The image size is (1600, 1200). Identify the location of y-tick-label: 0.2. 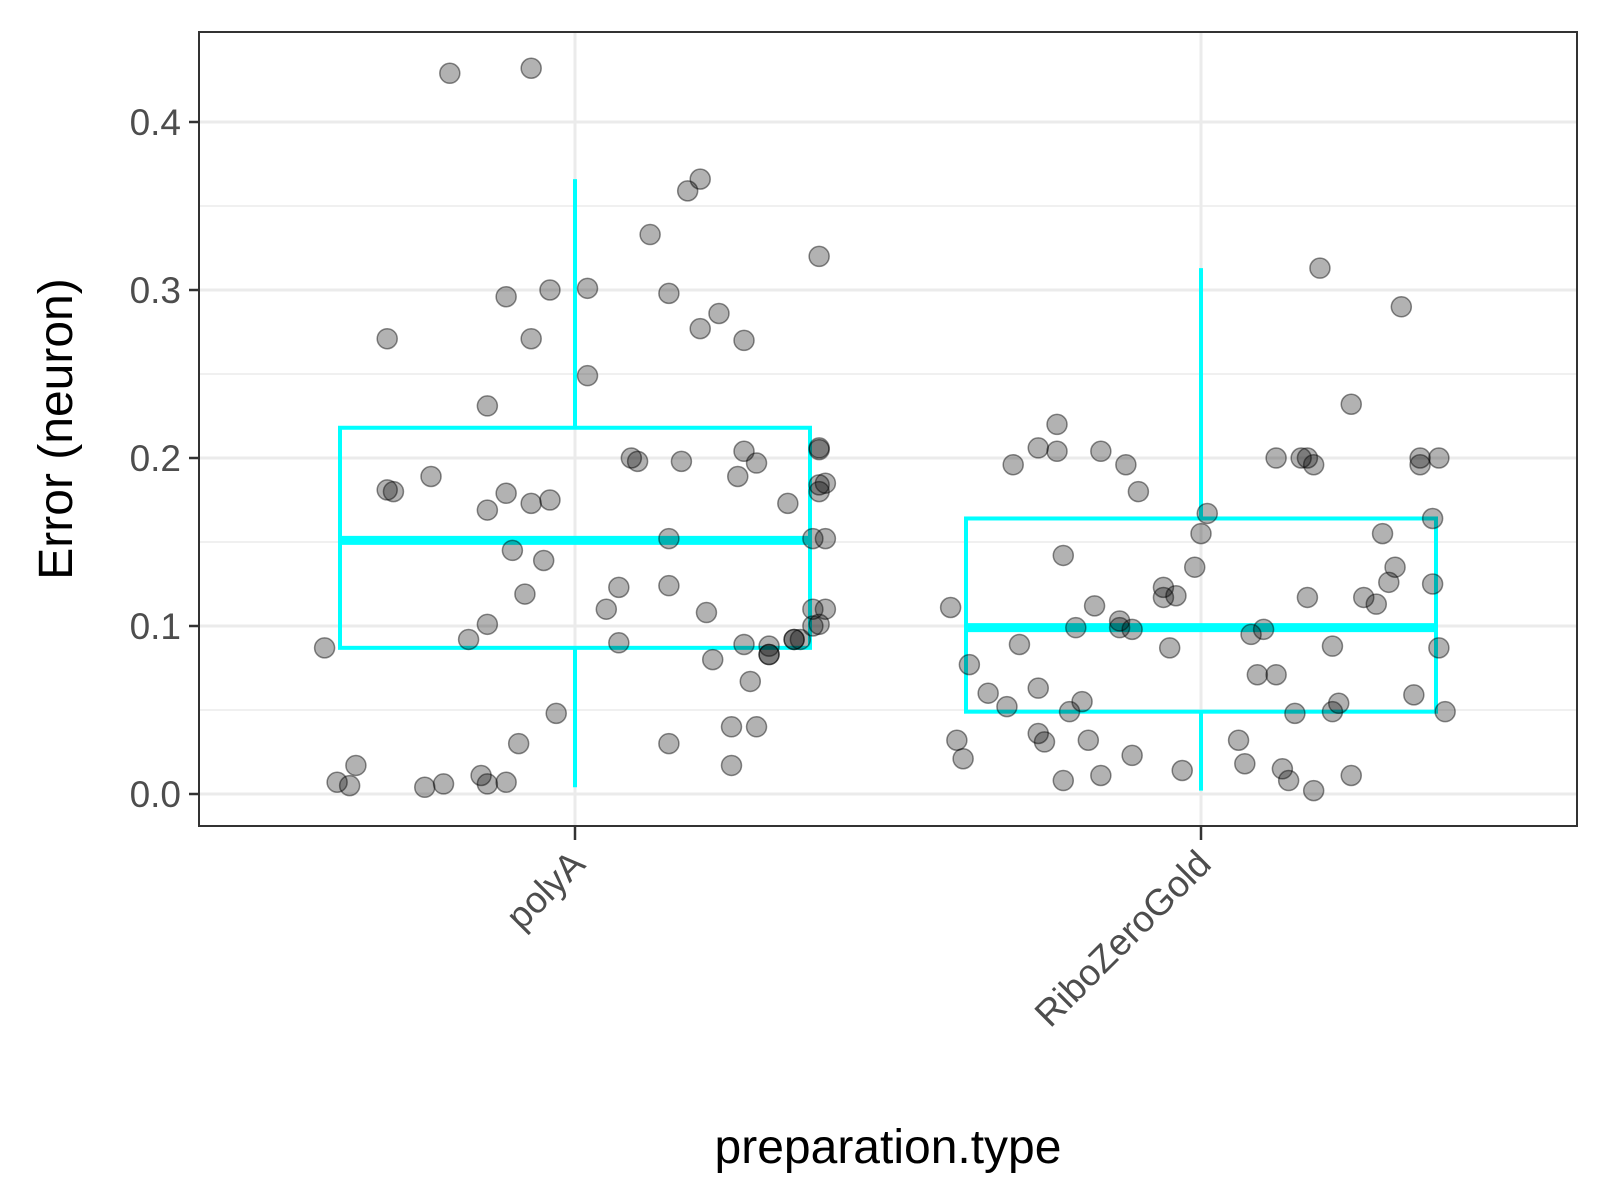
(155, 458).